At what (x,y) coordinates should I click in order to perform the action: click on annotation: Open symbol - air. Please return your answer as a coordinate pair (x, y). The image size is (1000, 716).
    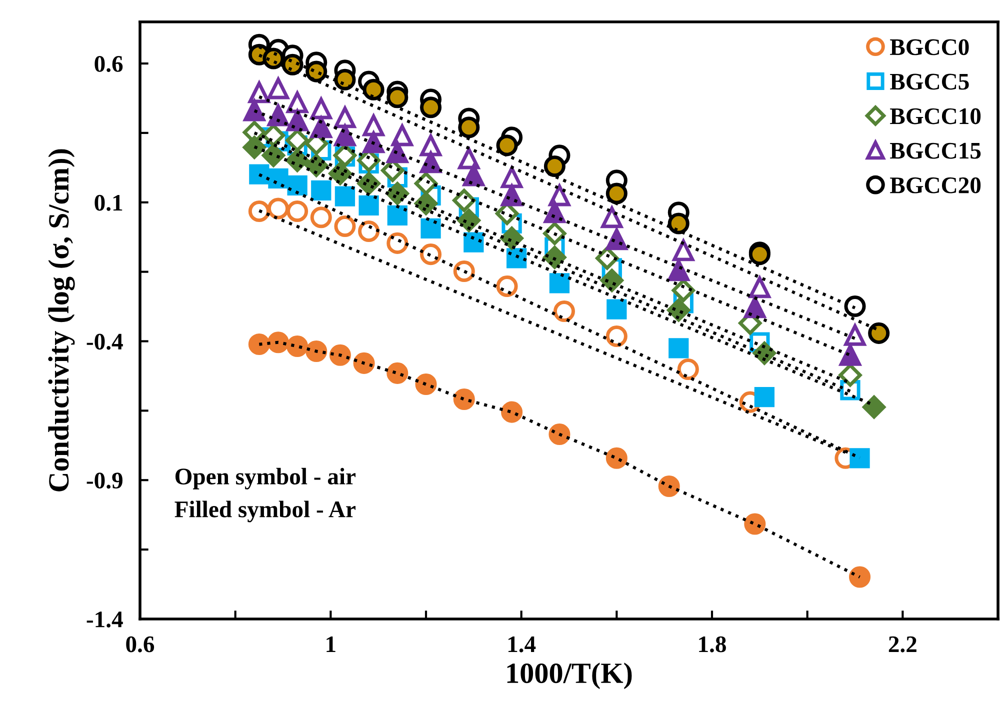
    Looking at the image, I should click on (265, 479).